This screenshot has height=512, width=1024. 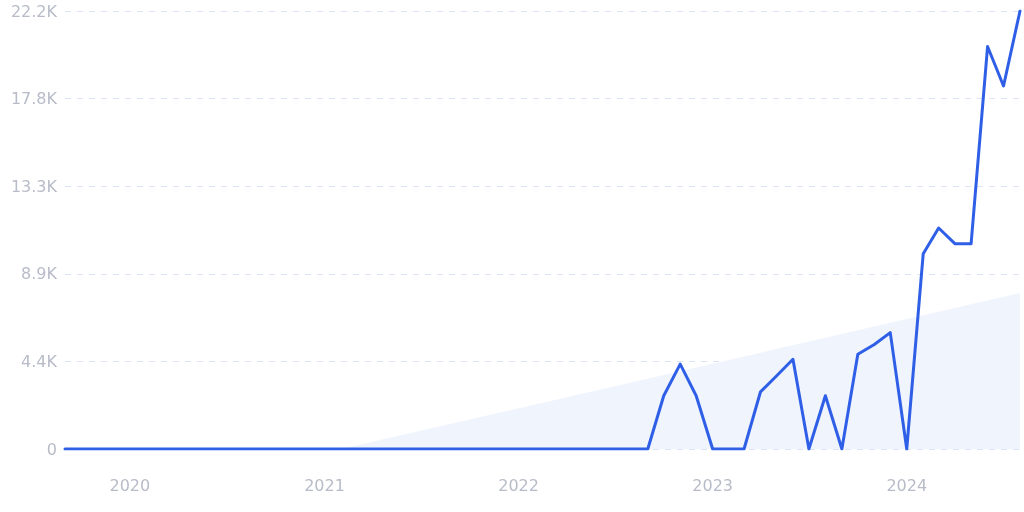 I want to click on y-tick-label: 17.8K, so click(x=34, y=99).